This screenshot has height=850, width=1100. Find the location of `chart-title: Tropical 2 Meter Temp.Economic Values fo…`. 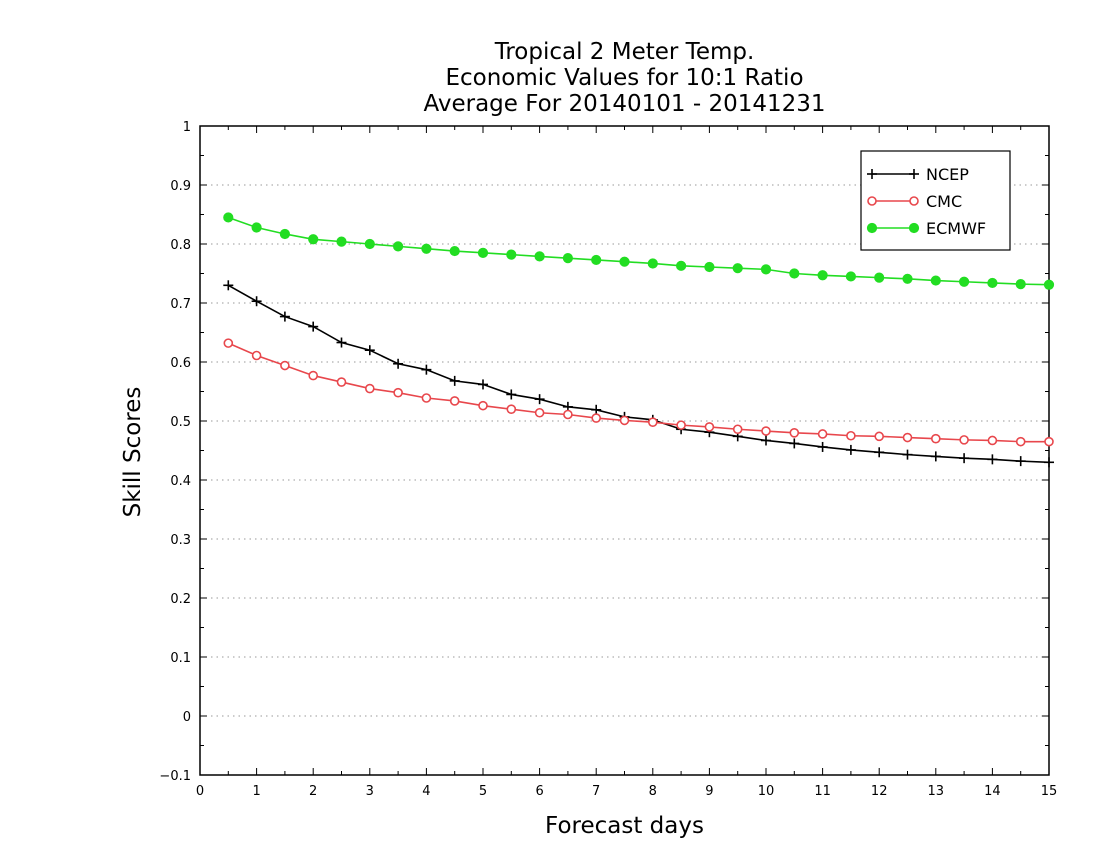

chart-title: Tropical 2 Meter Temp.Economic Values fo… is located at coordinates (624, 78).